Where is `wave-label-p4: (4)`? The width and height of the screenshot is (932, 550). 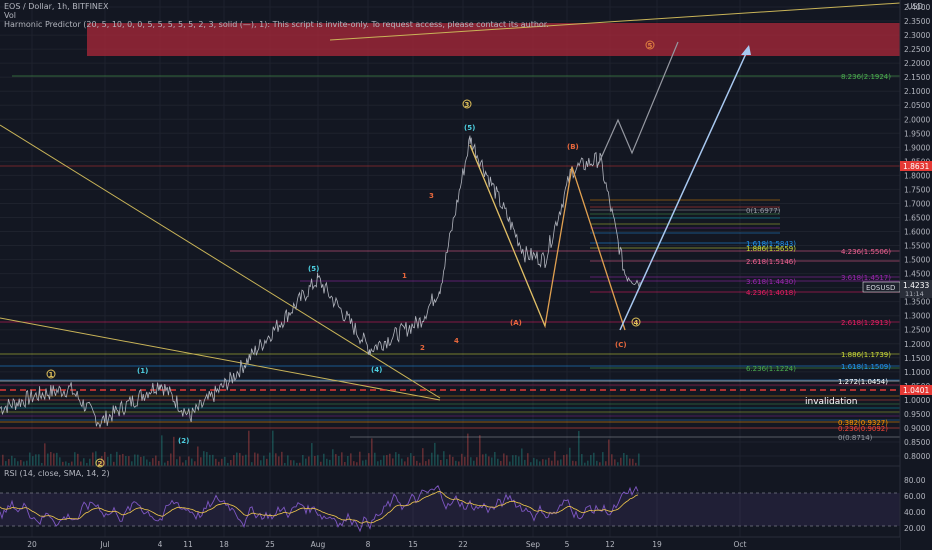
wave-label-p4: (4) is located at coordinates (376, 370).